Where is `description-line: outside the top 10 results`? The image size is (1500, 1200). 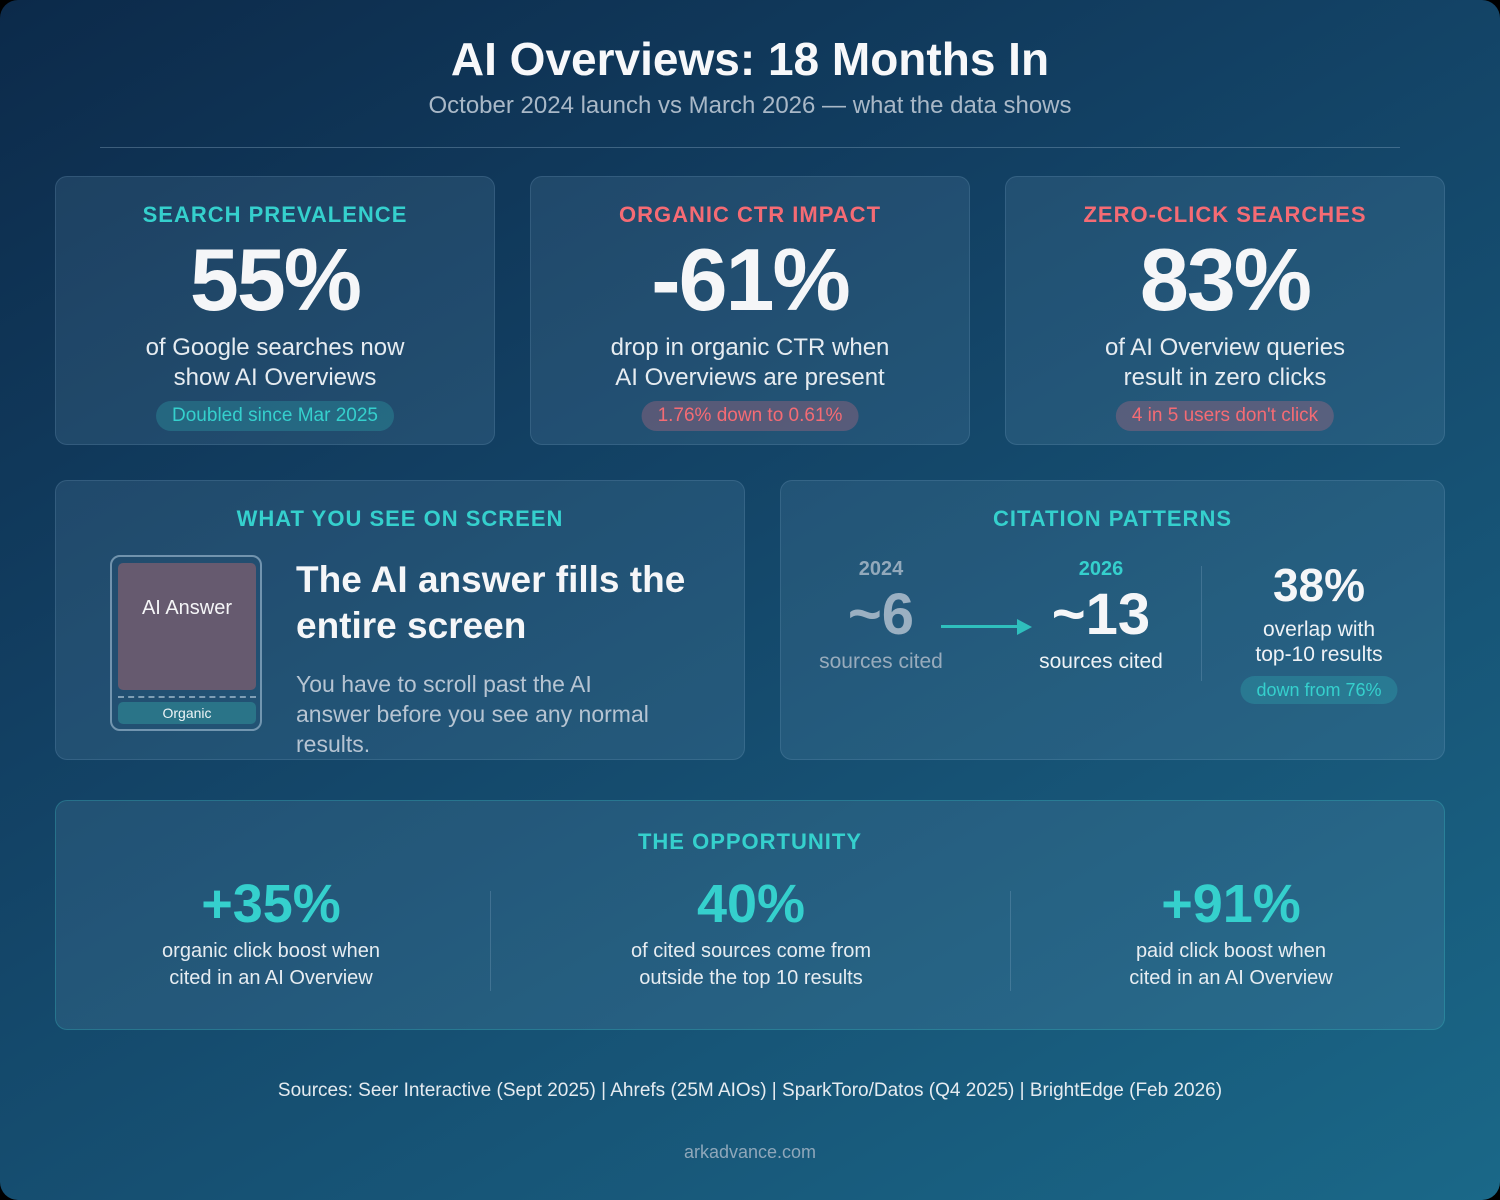 description-line: outside the top 10 results is located at coordinates (751, 978).